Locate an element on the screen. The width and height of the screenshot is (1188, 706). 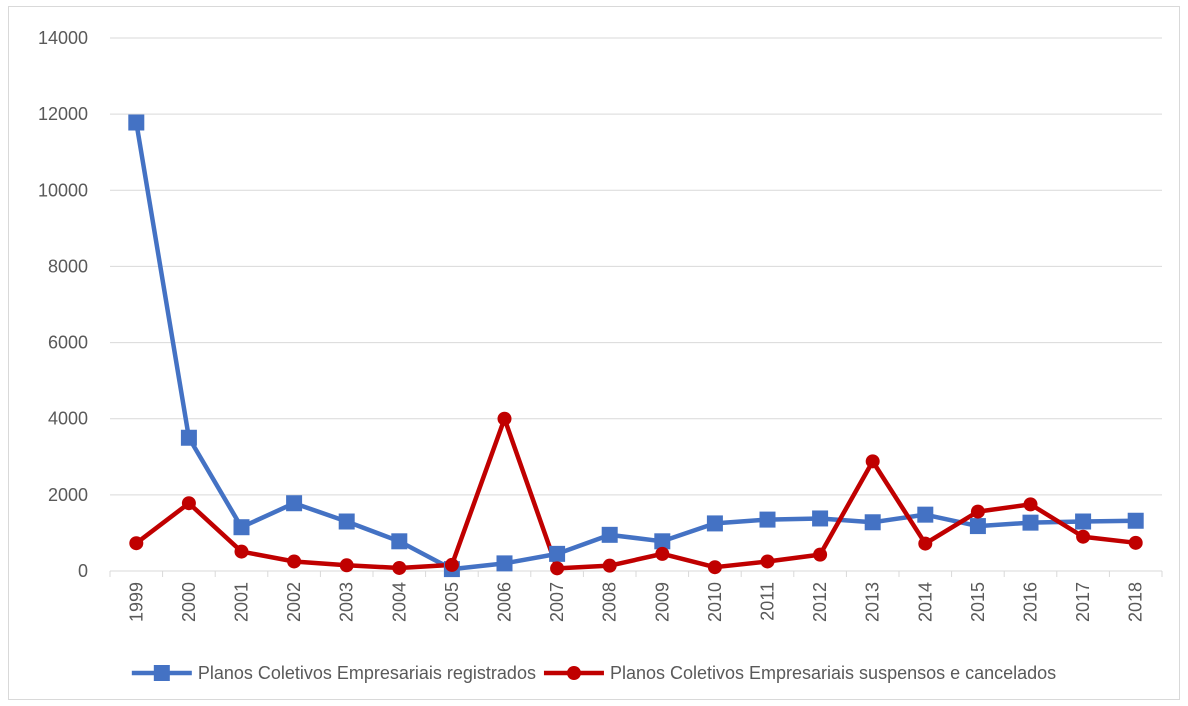
y-tick-label: 2000 is located at coordinates (68, 495).